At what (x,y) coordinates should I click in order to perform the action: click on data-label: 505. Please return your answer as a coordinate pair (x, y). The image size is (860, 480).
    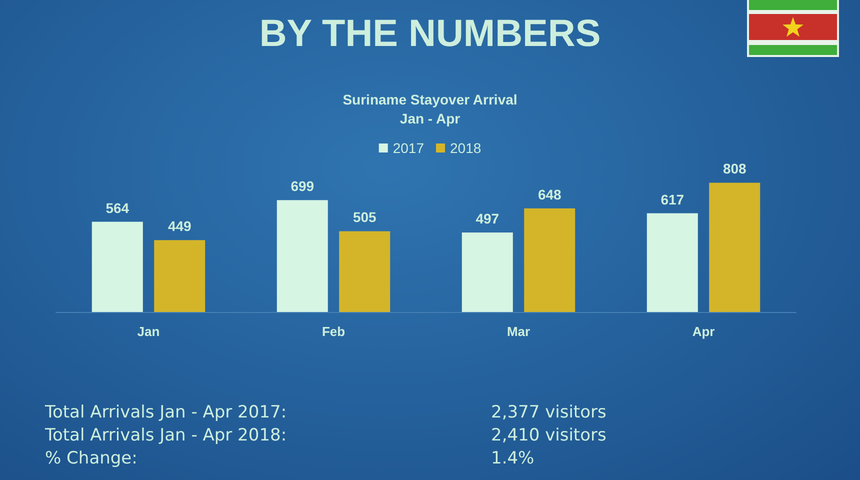
    Looking at the image, I should click on (364, 217).